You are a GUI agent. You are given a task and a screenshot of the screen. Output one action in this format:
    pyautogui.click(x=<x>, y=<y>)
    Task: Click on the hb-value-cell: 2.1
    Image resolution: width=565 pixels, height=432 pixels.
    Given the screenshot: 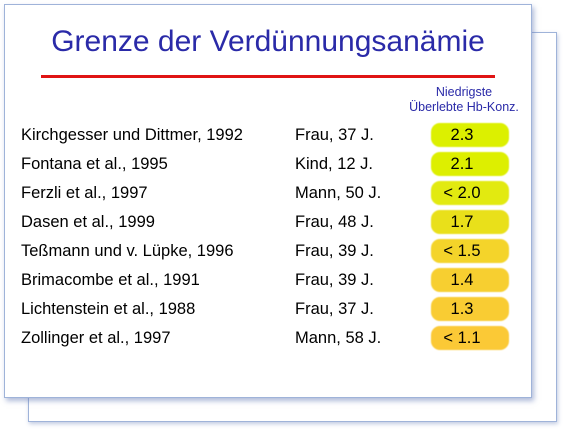 What is the action you would take?
    pyautogui.click(x=470, y=164)
    